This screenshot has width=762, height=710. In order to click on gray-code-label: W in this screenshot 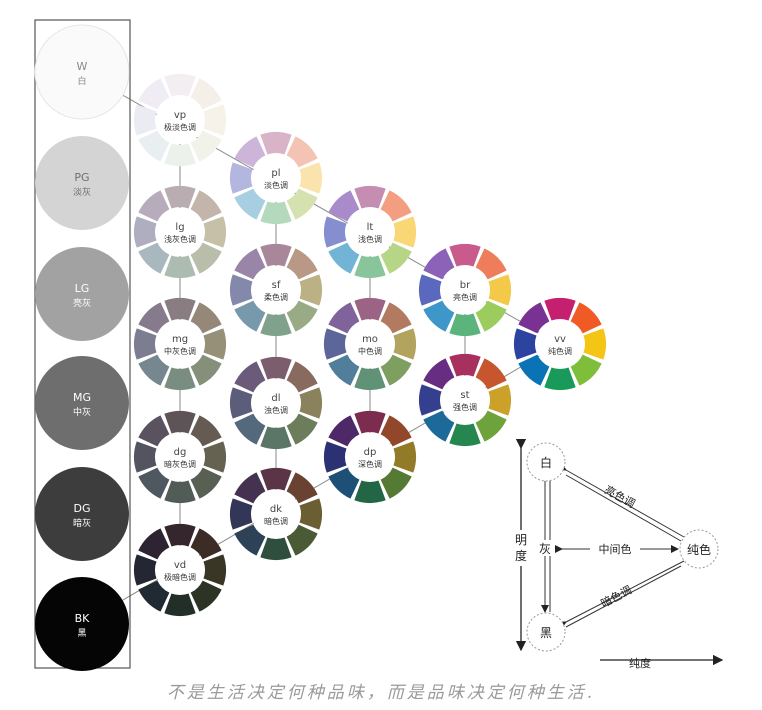, I will do `click(82, 66)`.